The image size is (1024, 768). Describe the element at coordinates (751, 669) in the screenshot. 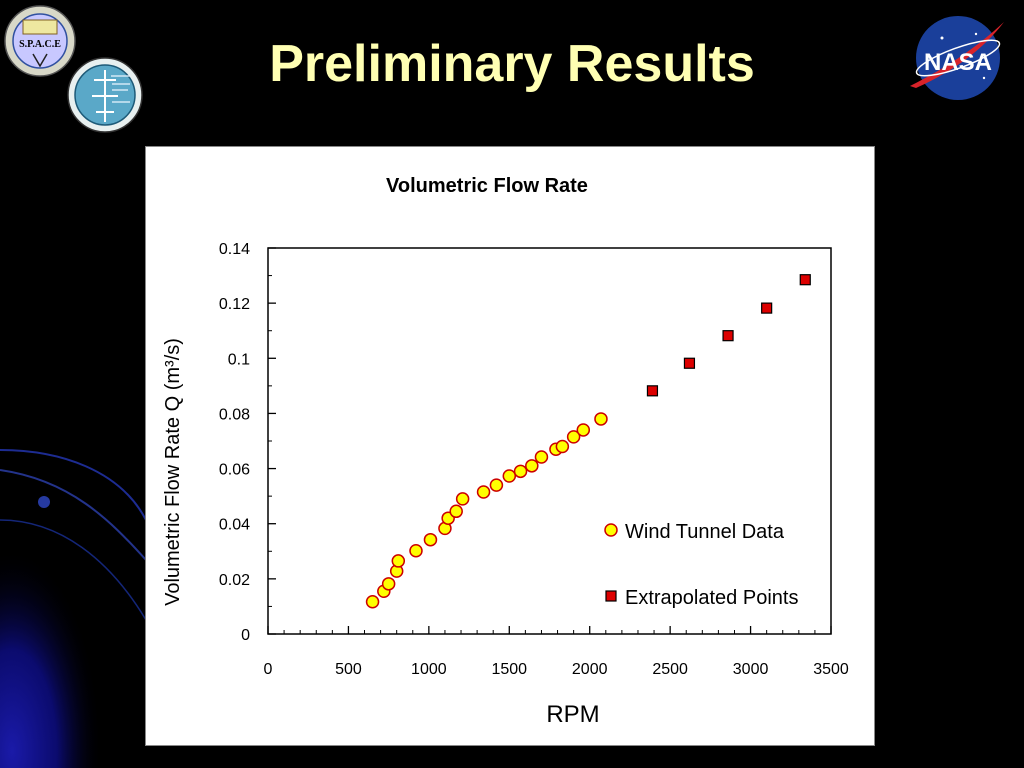

I see `x-tick-label: 3000` at that location.